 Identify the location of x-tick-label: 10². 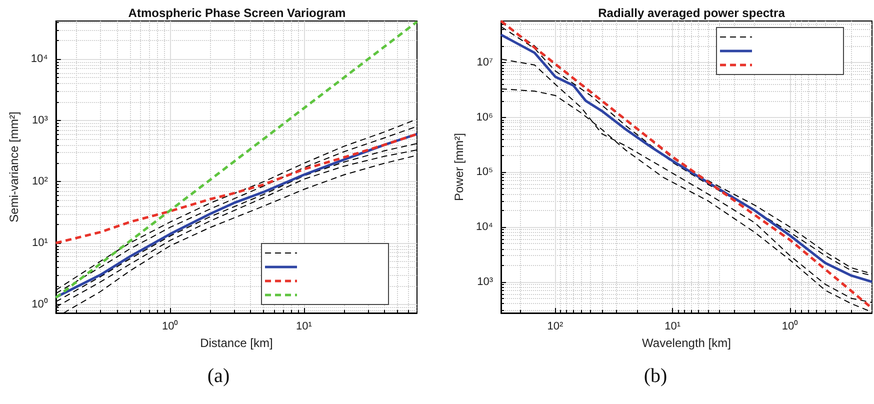
(555, 326).